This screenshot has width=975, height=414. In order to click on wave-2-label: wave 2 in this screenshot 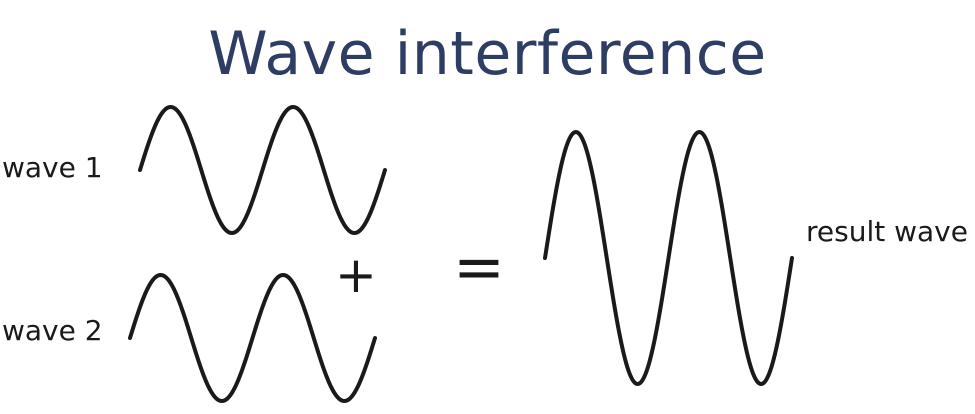, I will do `click(52, 330)`.